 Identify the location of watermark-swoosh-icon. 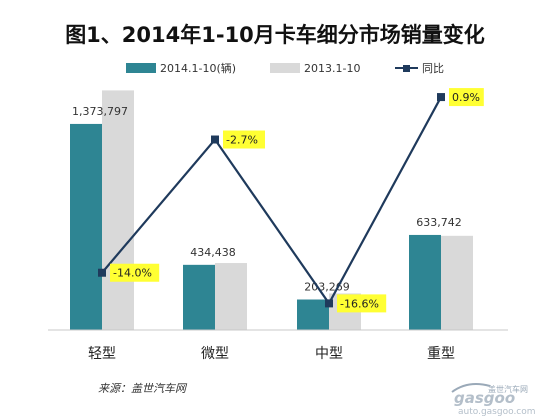
(471, 388).